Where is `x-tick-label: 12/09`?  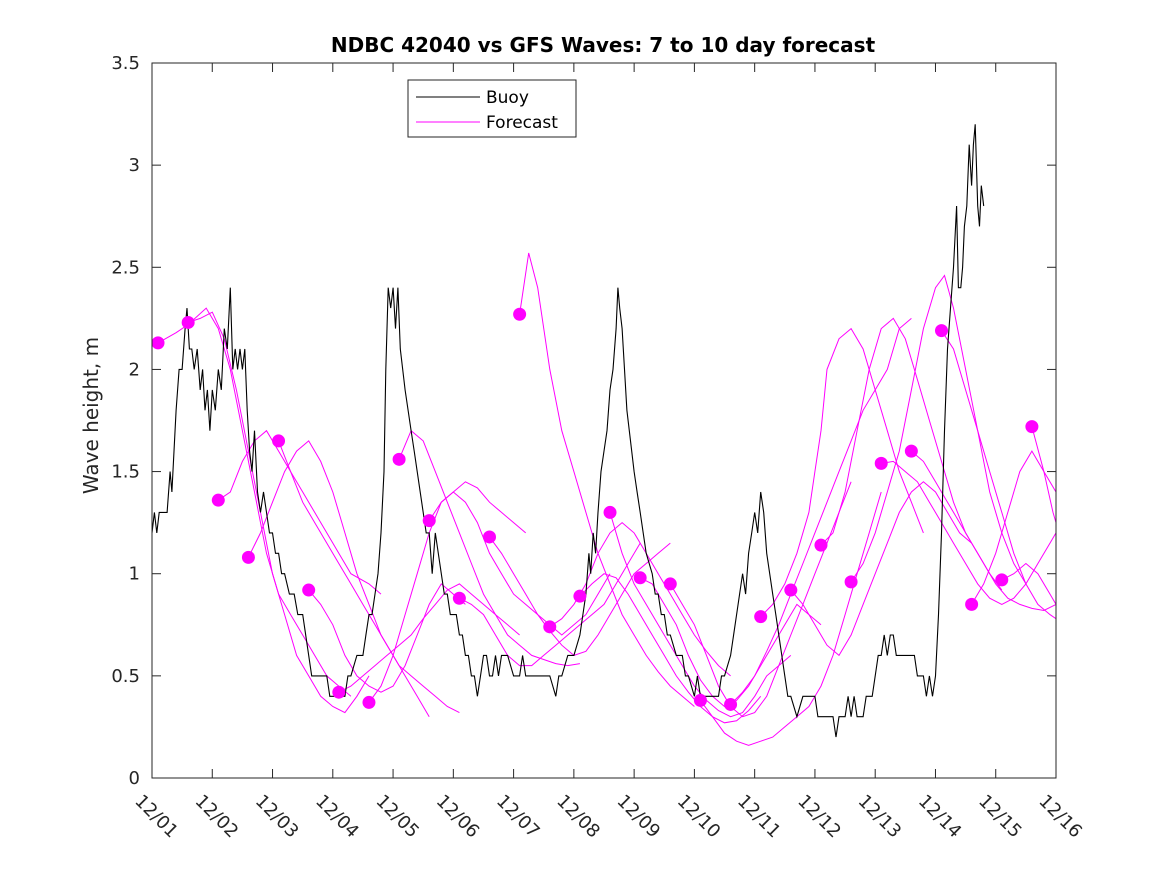 x-tick-label: 12/09 is located at coordinates (639, 817).